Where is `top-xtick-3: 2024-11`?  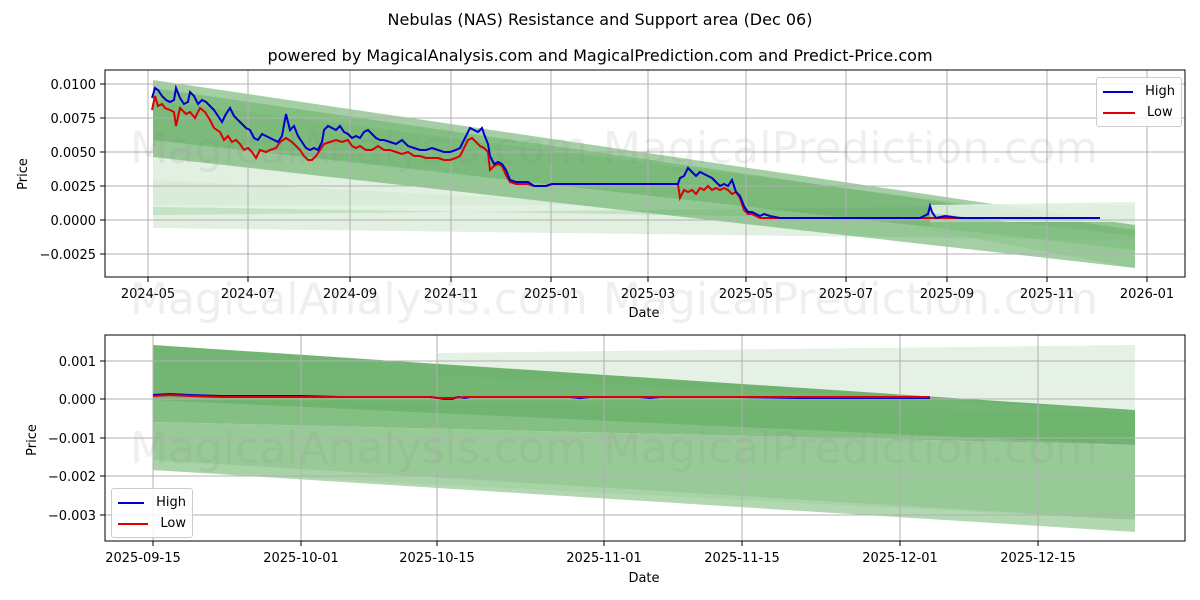
top-xtick-3: 2024-11 is located at coordinates (451, 294).